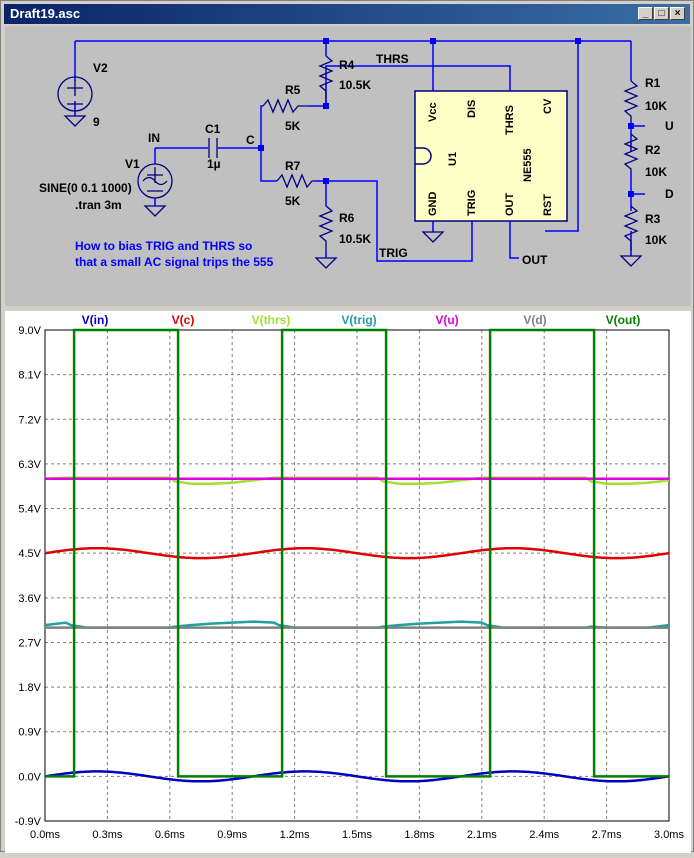 The height and width of the screenshot is (858, 694). Describe the element at coordinates (29, 376) in the screenshot. I see `y-tick-label: 8.1V` at that location.